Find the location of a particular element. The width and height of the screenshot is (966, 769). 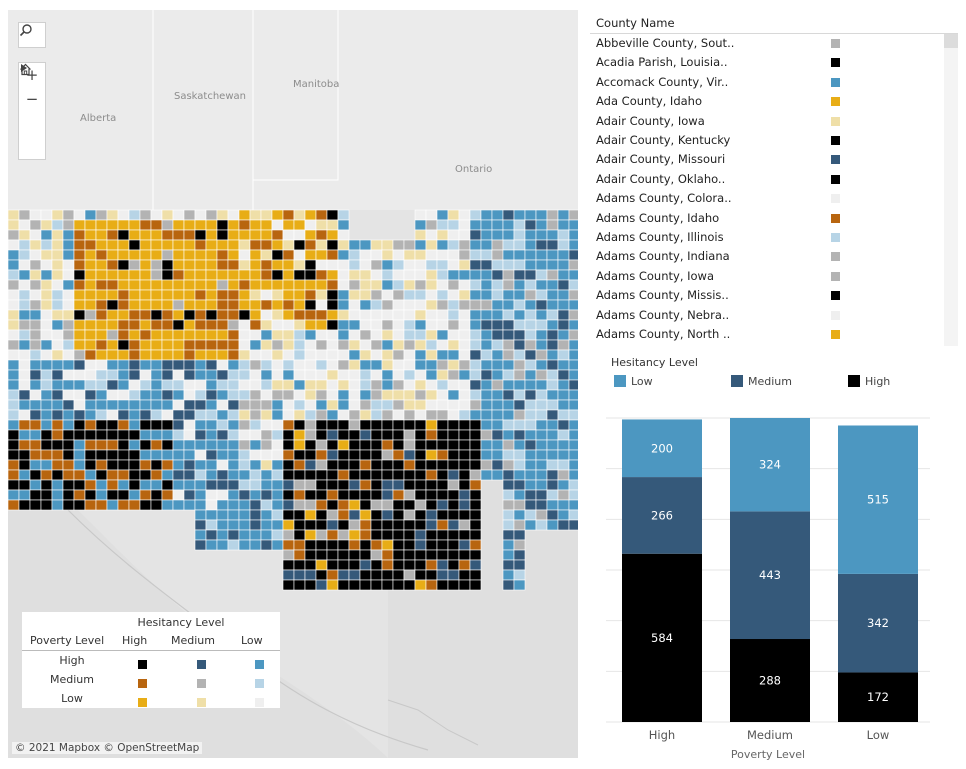

bar-segment-high-high is located at coordinates (662, 637).